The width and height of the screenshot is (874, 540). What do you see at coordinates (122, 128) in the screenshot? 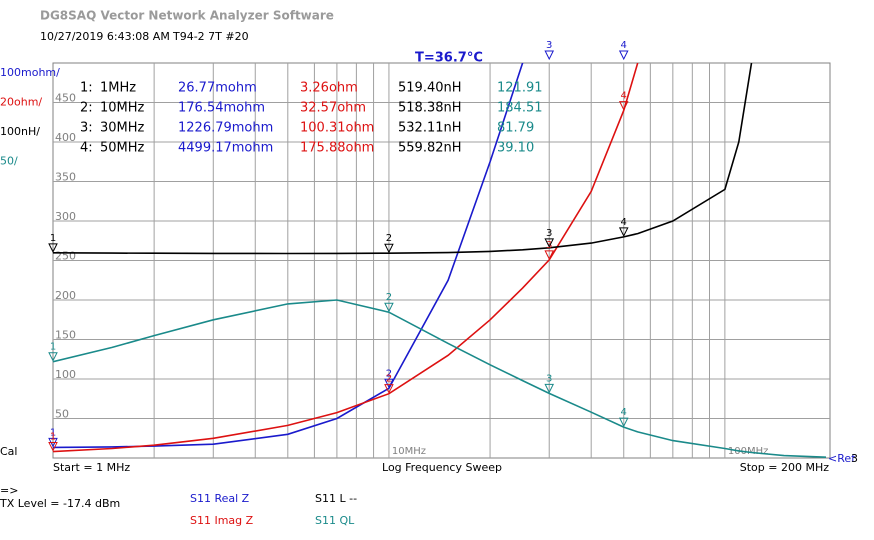
I see `marker-readout: 30MHz` at bounding box center [122, 128].